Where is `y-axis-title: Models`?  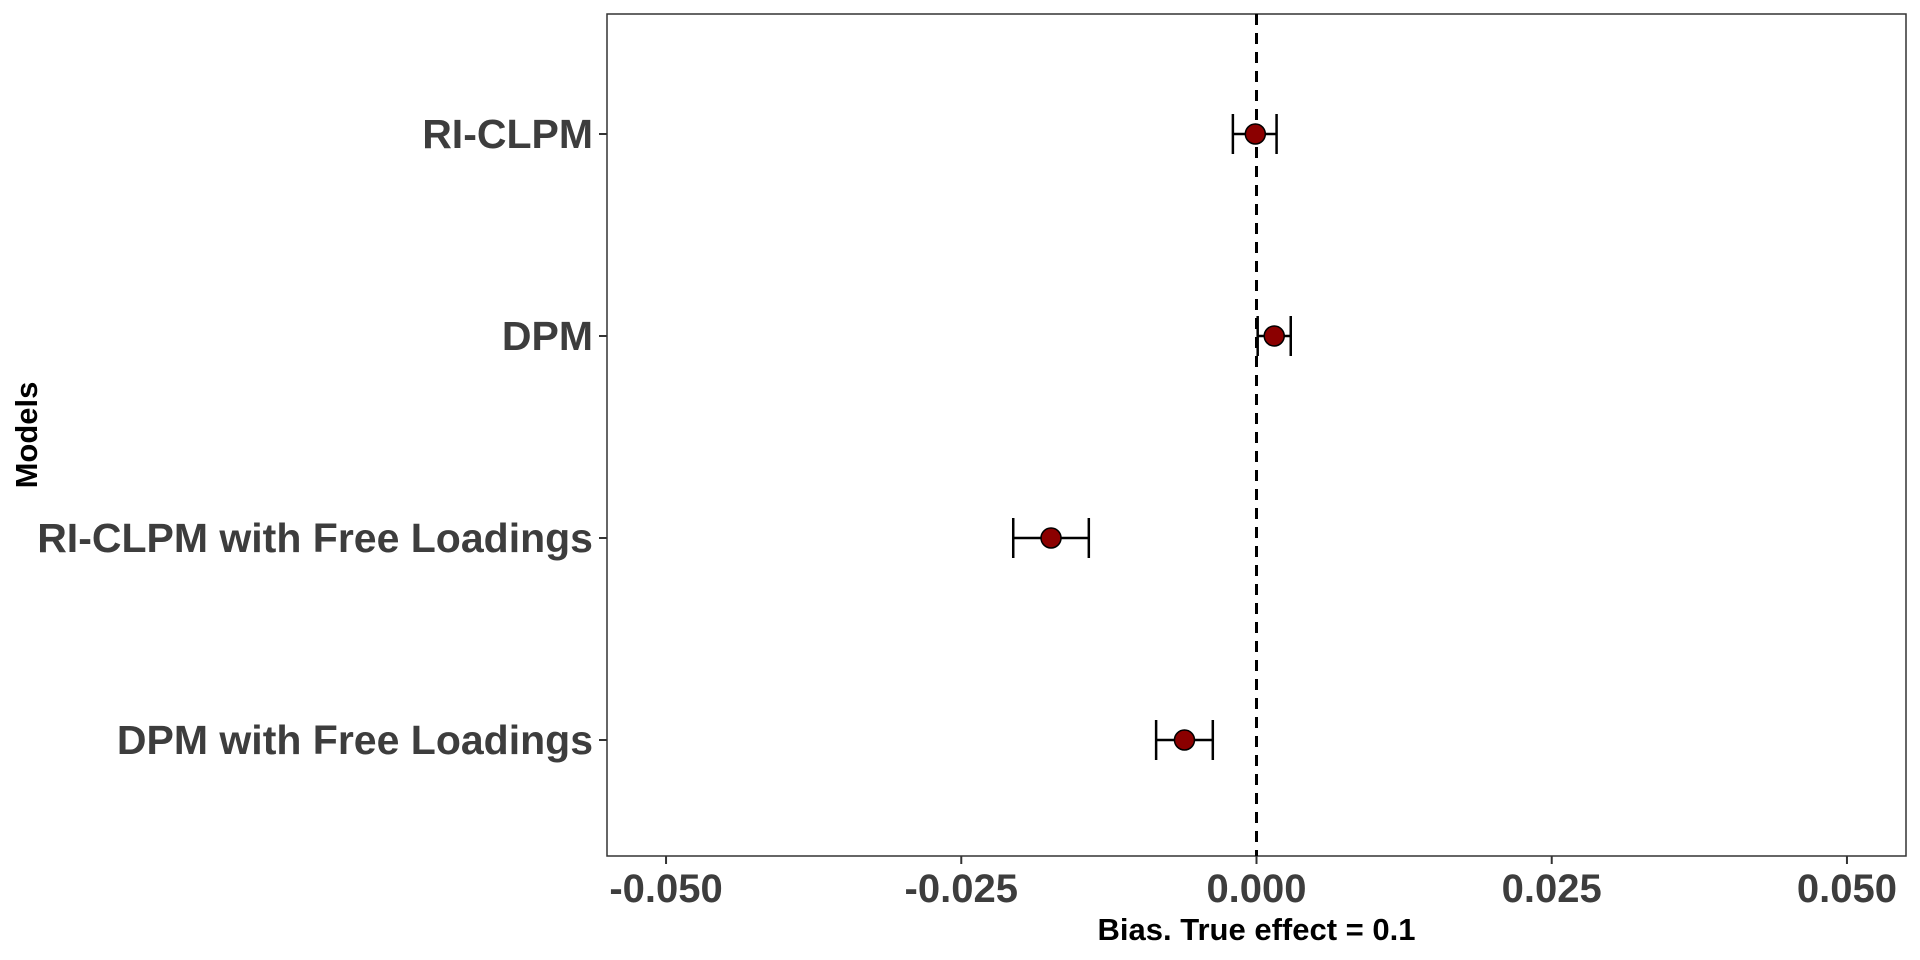 y-axis-title: Models is located at coordinates (26, 435).